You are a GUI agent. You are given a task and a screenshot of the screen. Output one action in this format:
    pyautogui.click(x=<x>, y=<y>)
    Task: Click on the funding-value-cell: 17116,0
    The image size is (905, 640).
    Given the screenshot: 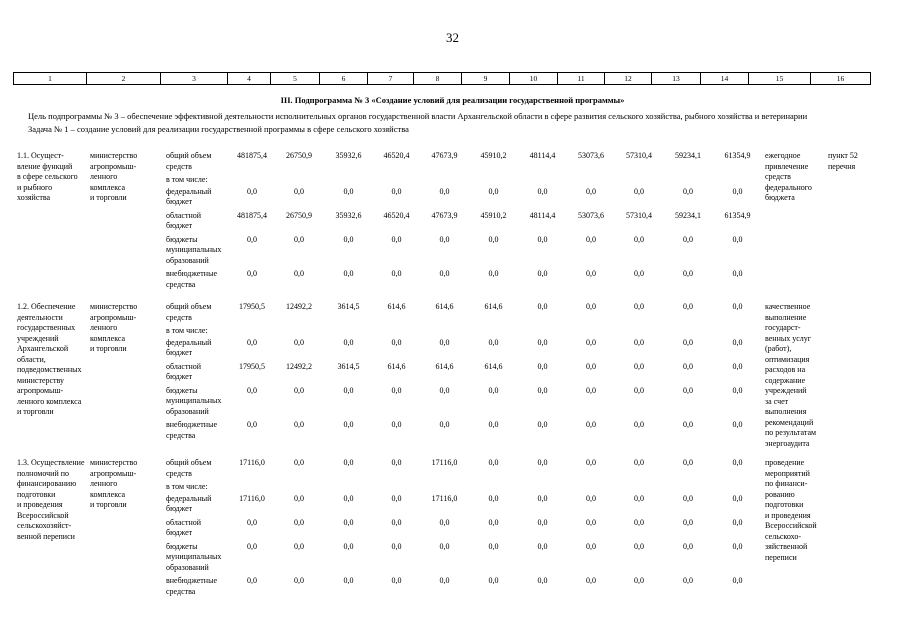 What is the action you would take?
    pyautogui.click(x=252, y=498)
    